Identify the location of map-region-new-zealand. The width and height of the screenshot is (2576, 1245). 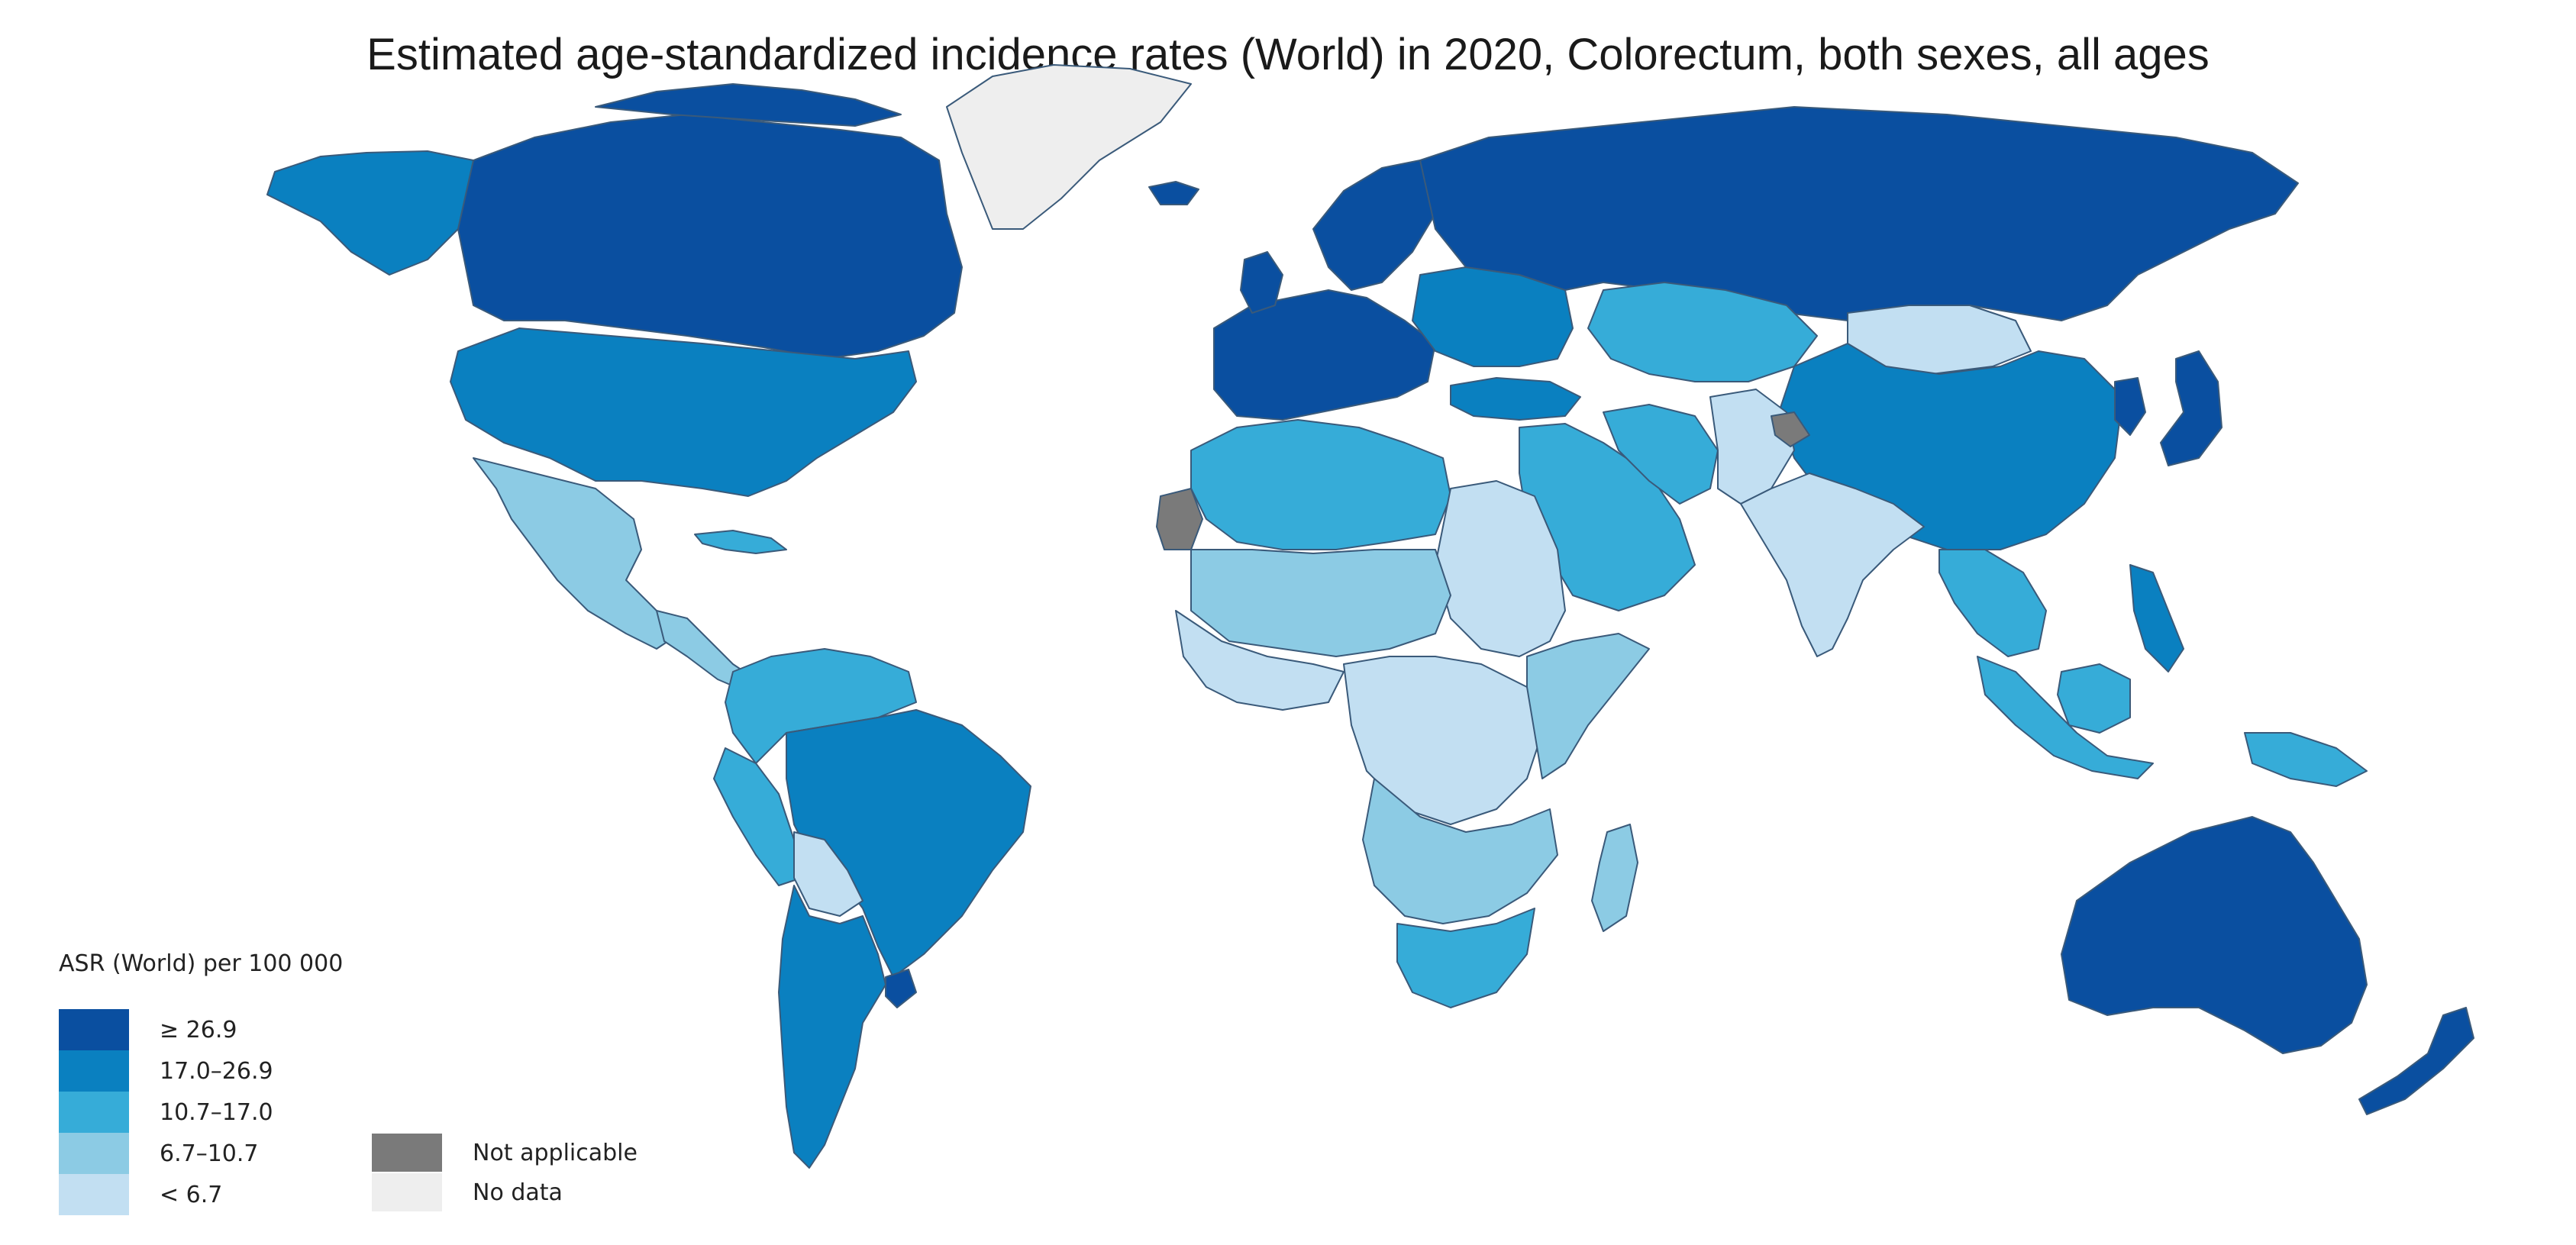
(2416, 1061).